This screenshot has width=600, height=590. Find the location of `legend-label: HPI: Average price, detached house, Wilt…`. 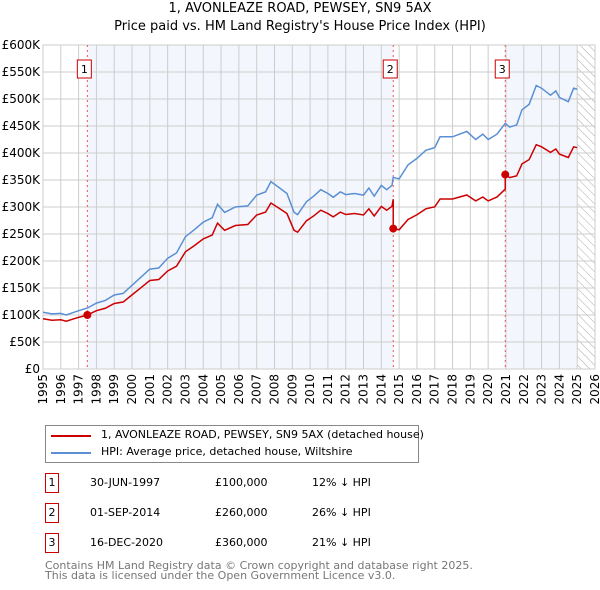

legend-label: HPI: Average price, detached house, Wilt… is located at coordinates (227, 451).